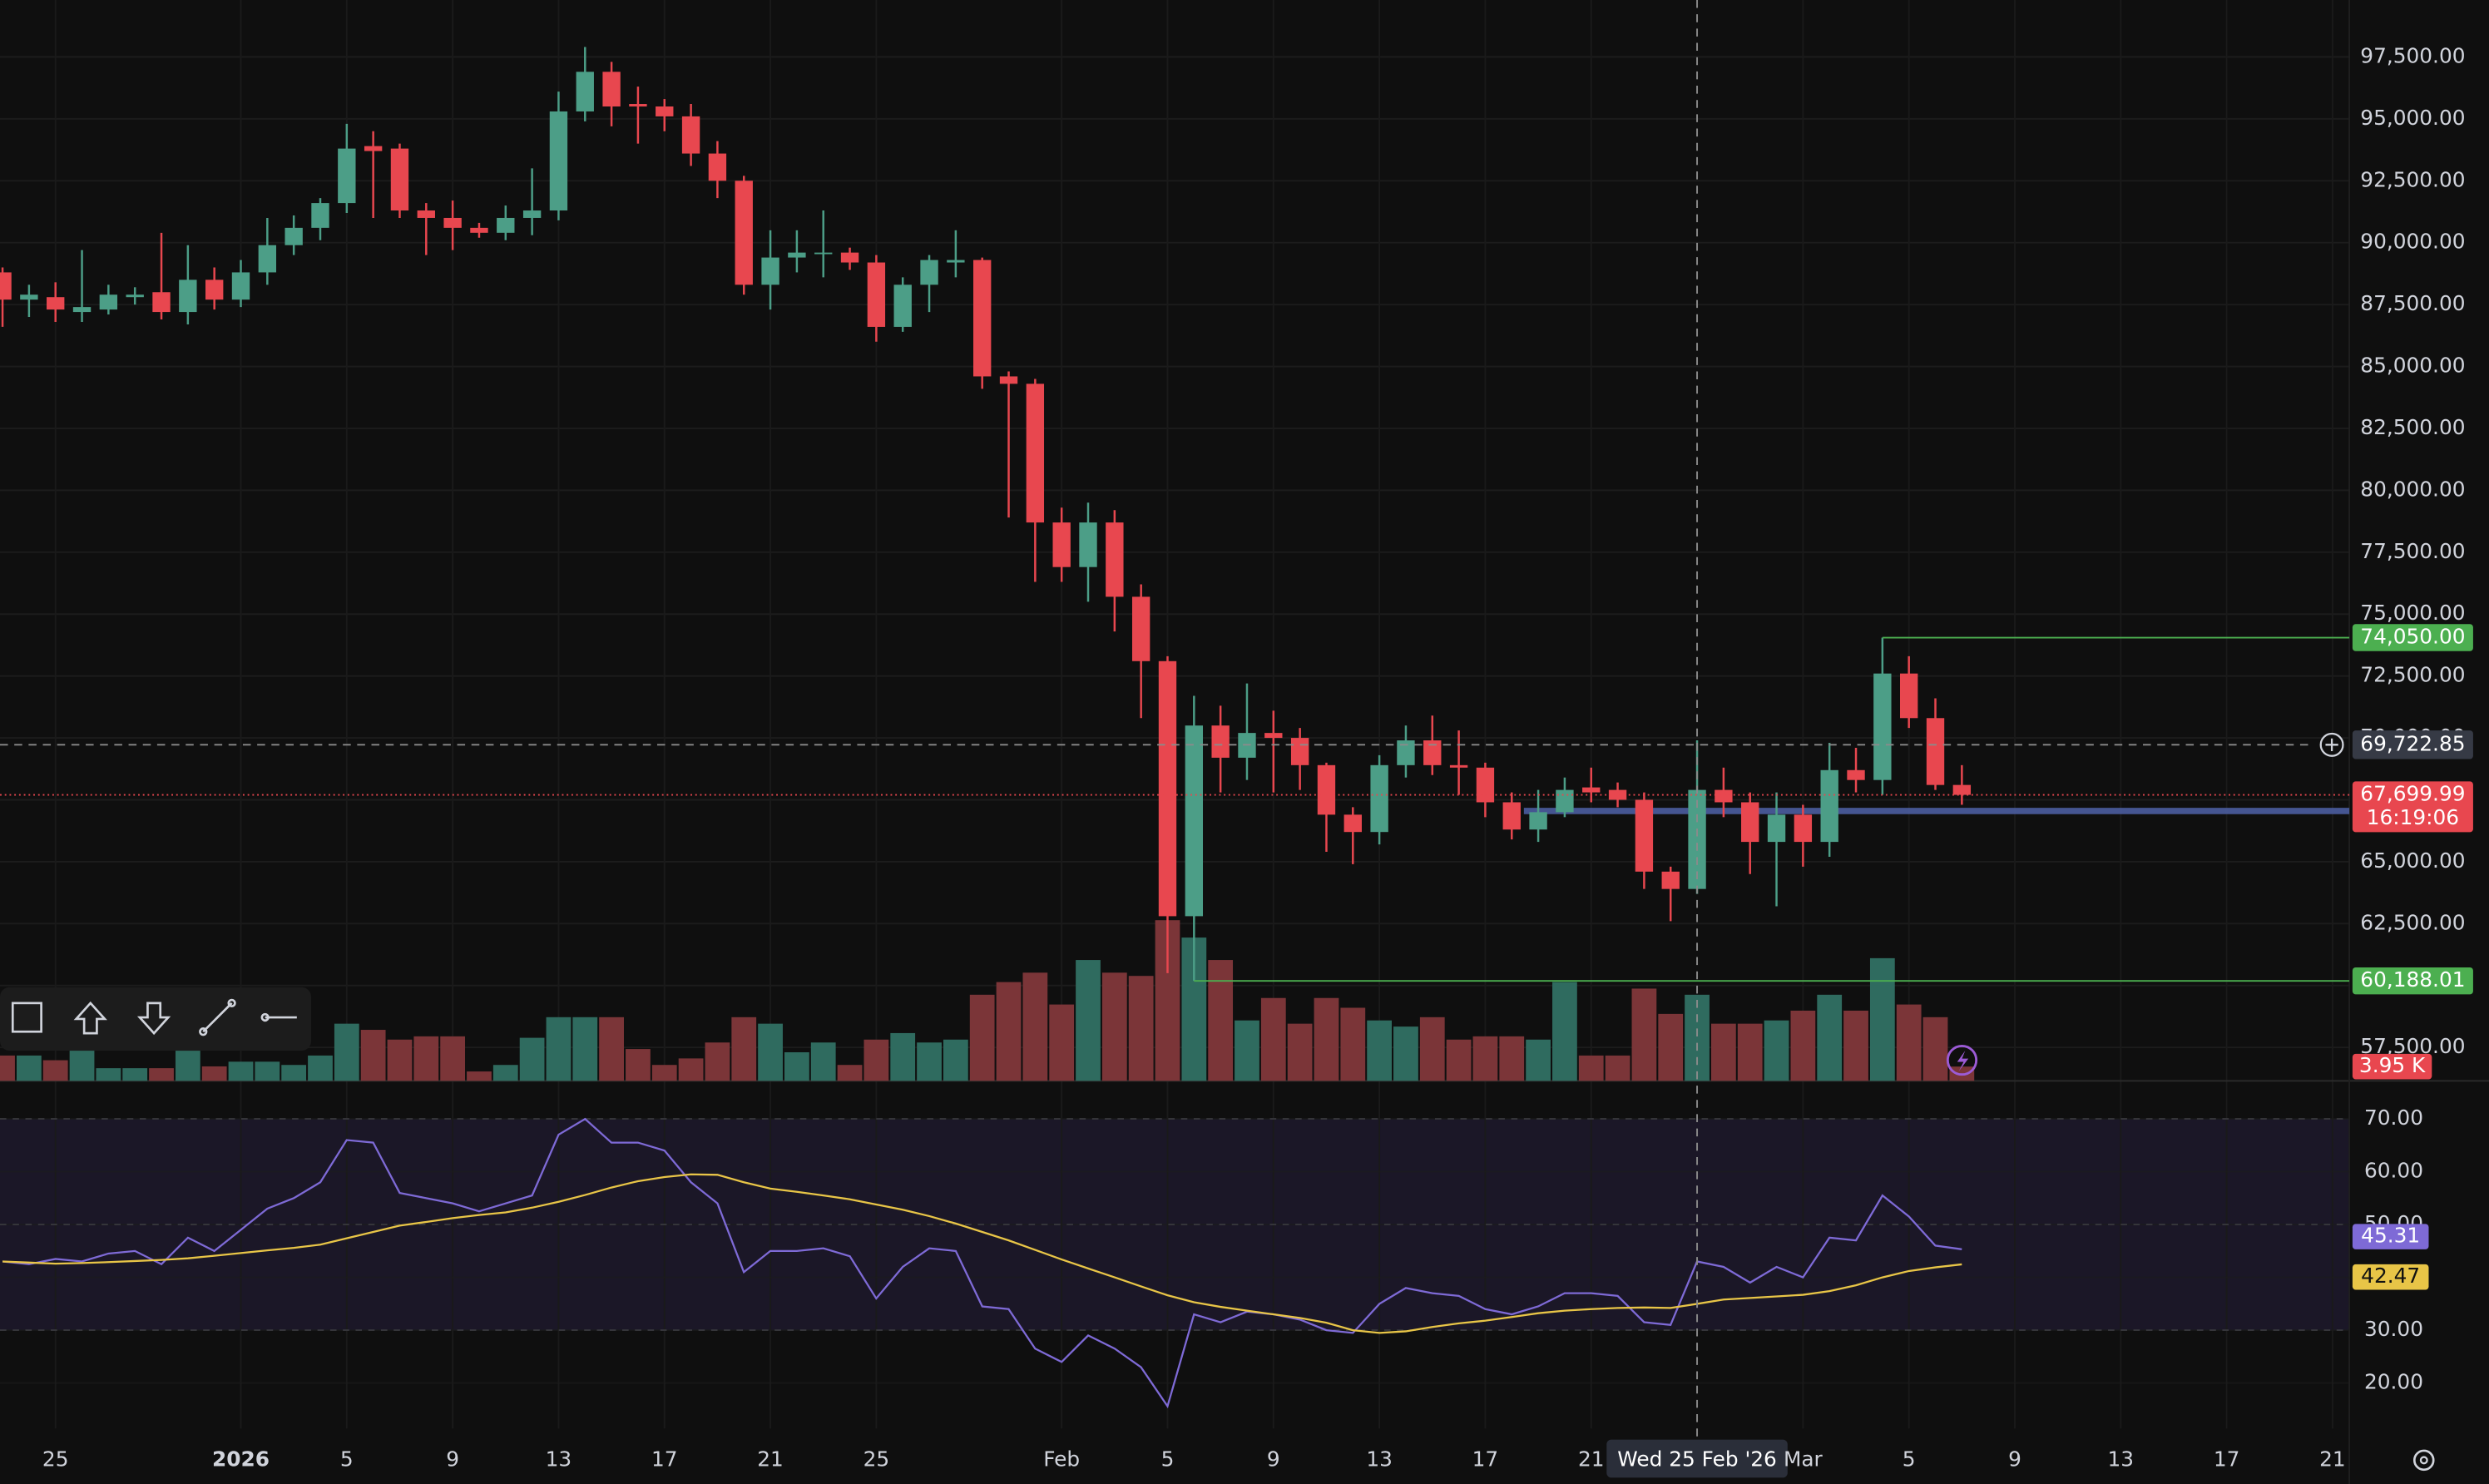  What do you see at coordinates (982, 1253) in the screenshot?
I see `rsi-line` at bounding box center [982, 1253].